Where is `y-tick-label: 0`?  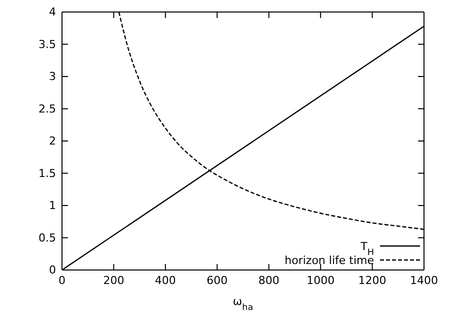
y-tick-label: 0 is located at coordinates (52, 270).